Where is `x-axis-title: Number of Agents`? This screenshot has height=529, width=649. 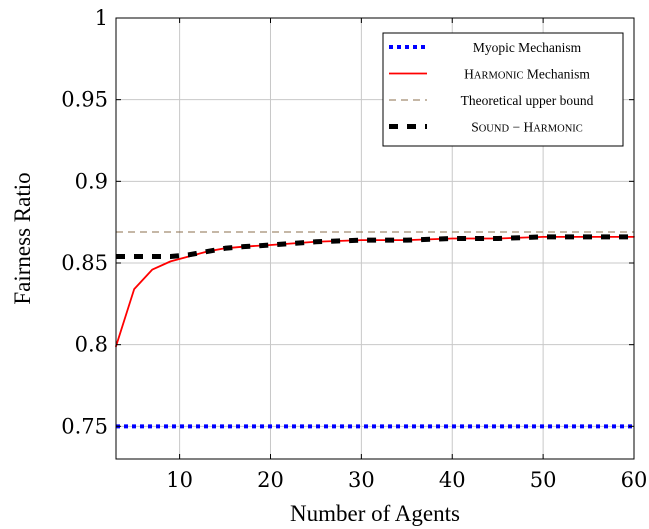 x-axis-title: Number of Agents is located at coordinates (375, 513).